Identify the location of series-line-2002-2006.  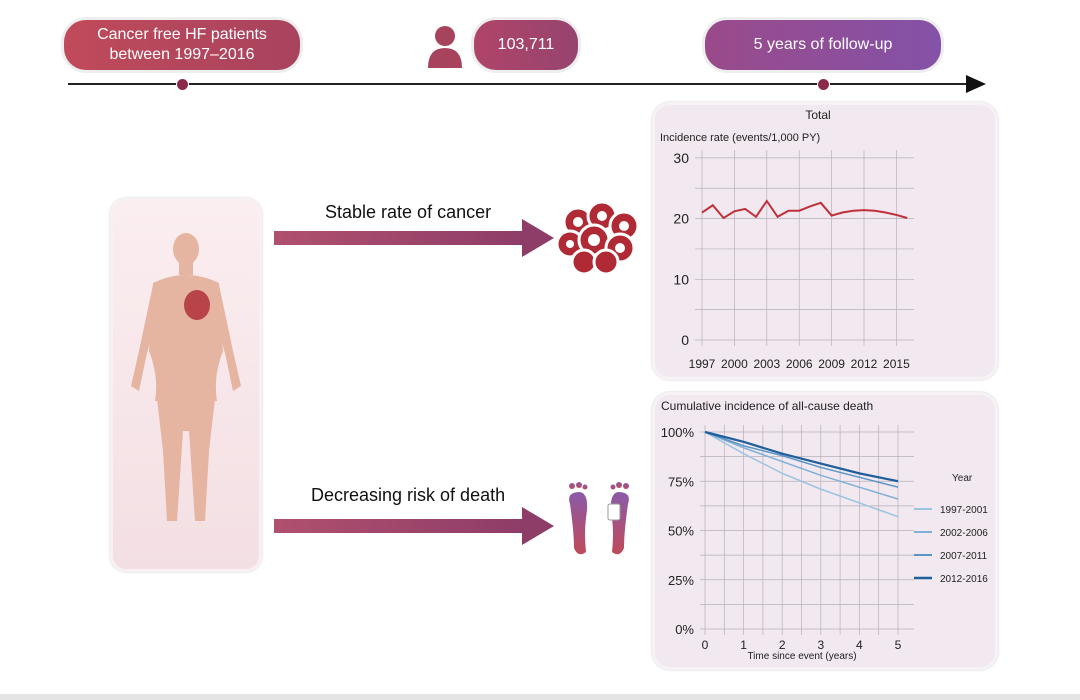
(801, 465).